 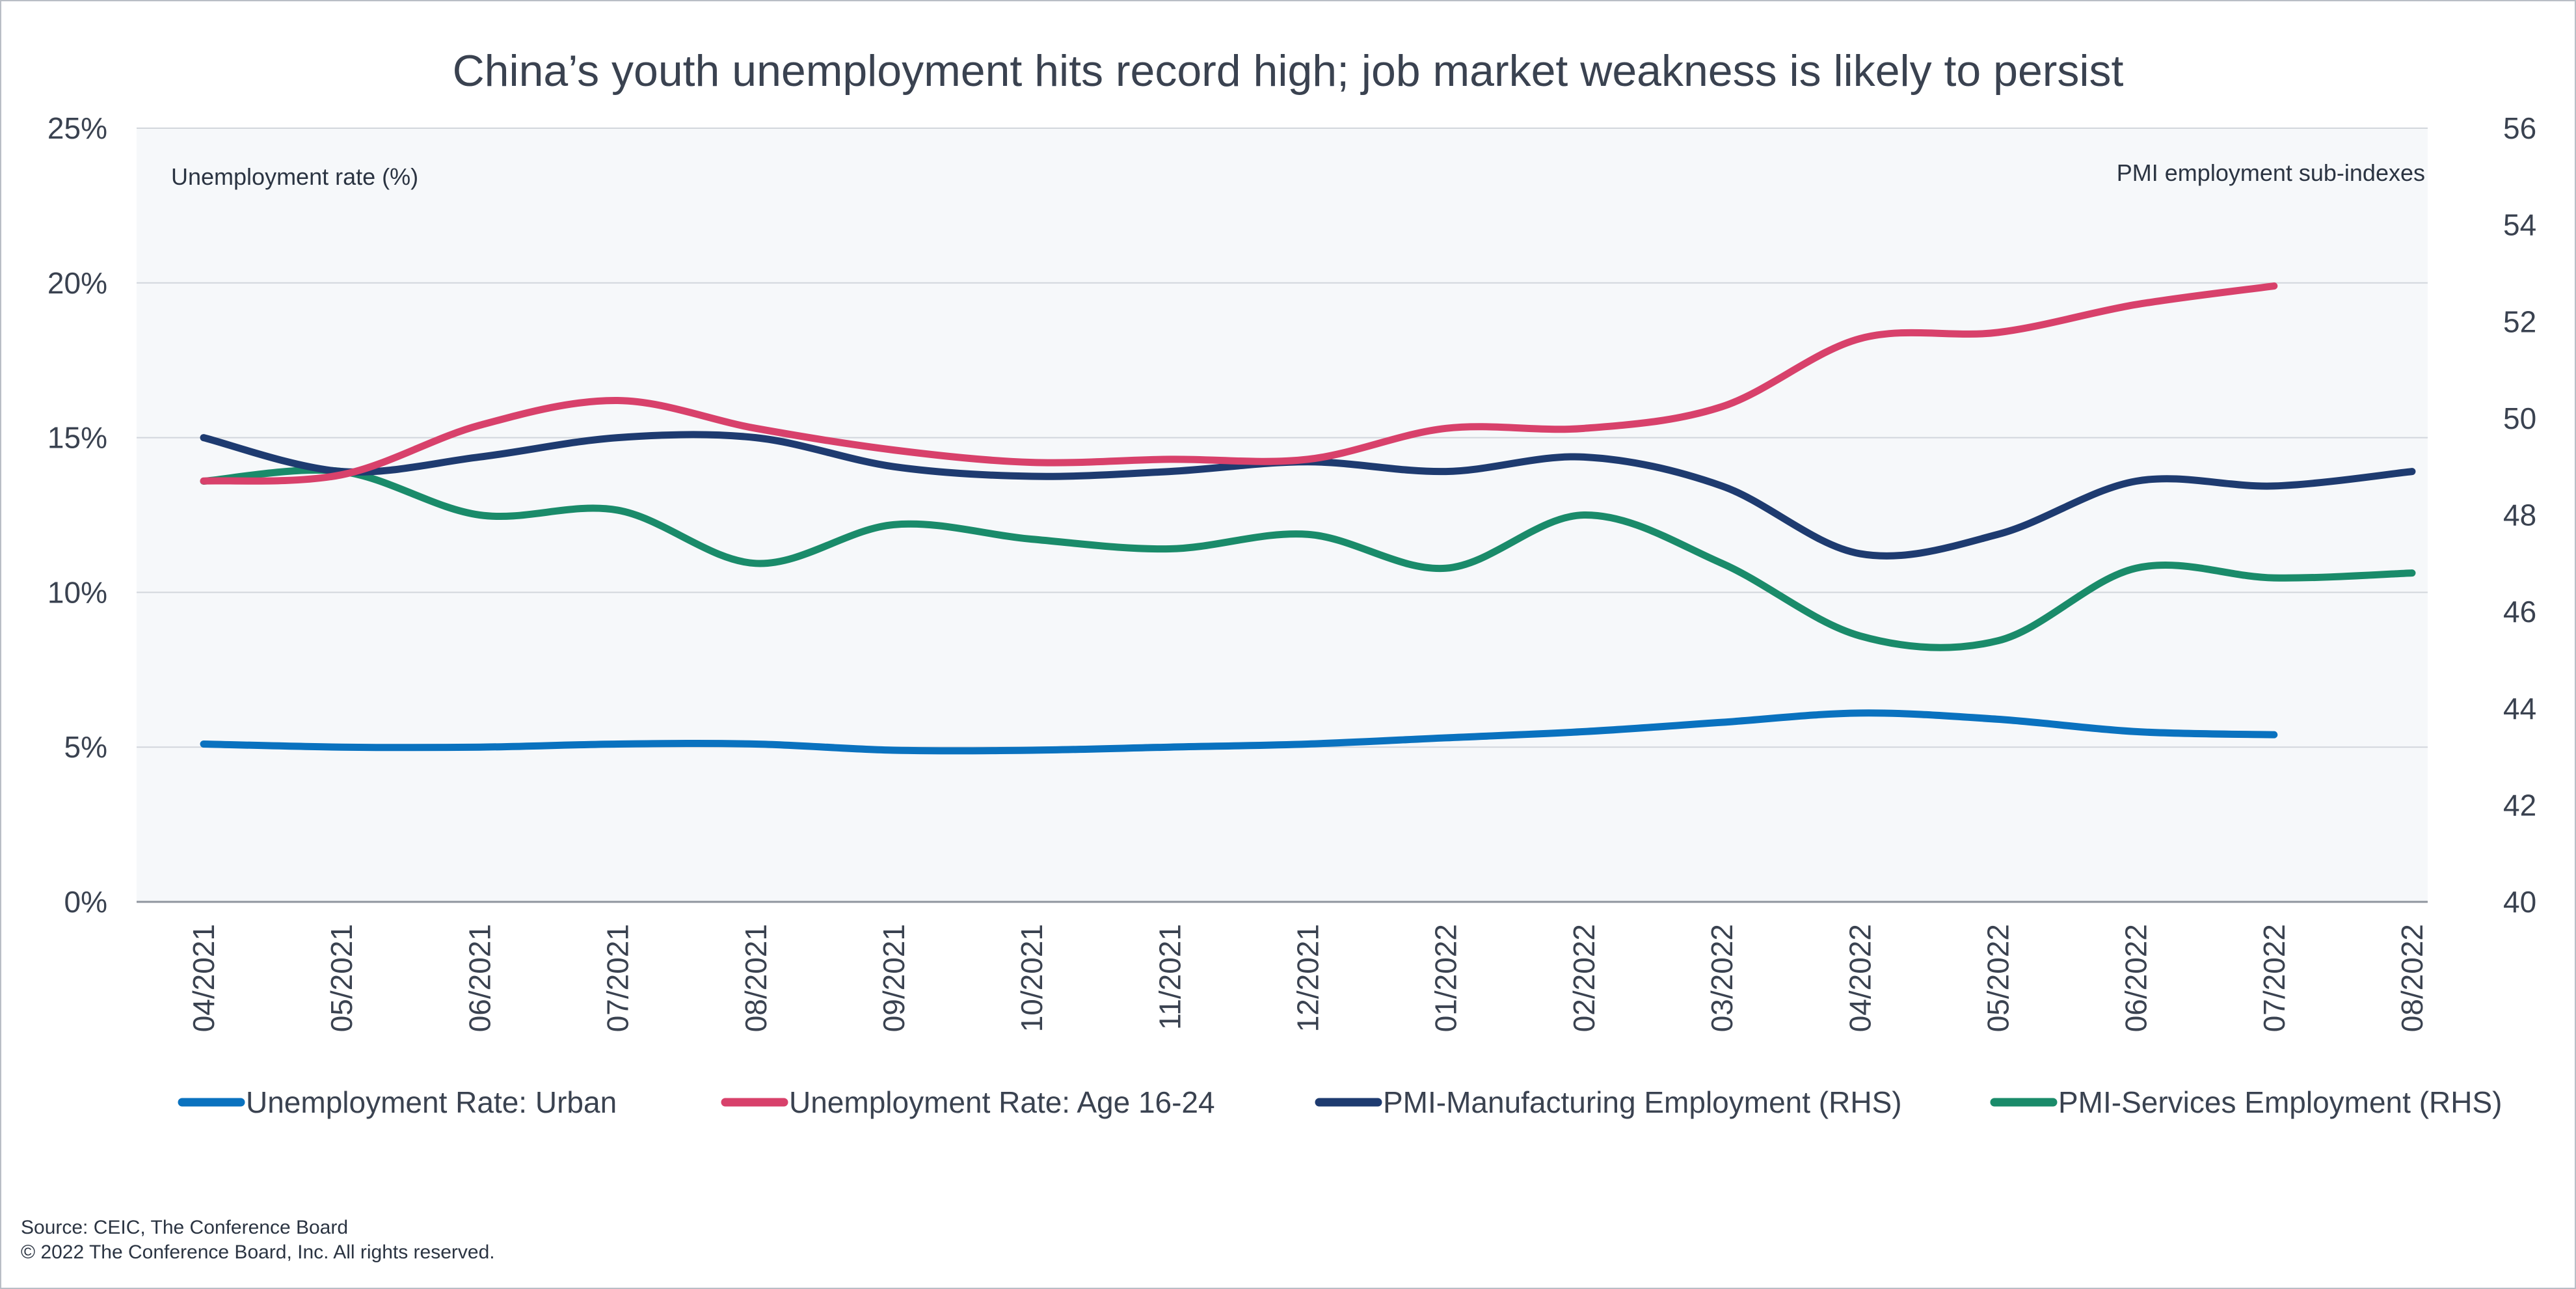 I want to click on right-tick-label: 42, so click(x=2519, y=805).